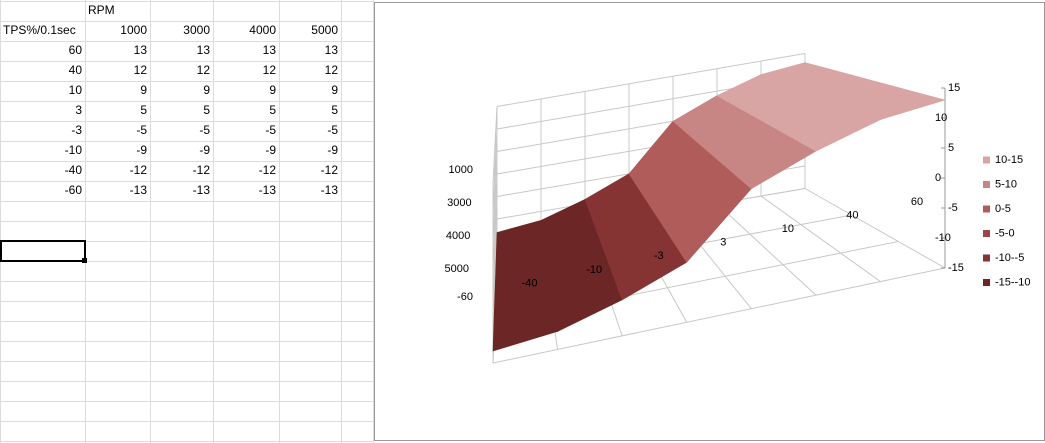 This screenshot has width=1045, height=443. I want to click on depth-tick-label: 5000, so click(457, 269).